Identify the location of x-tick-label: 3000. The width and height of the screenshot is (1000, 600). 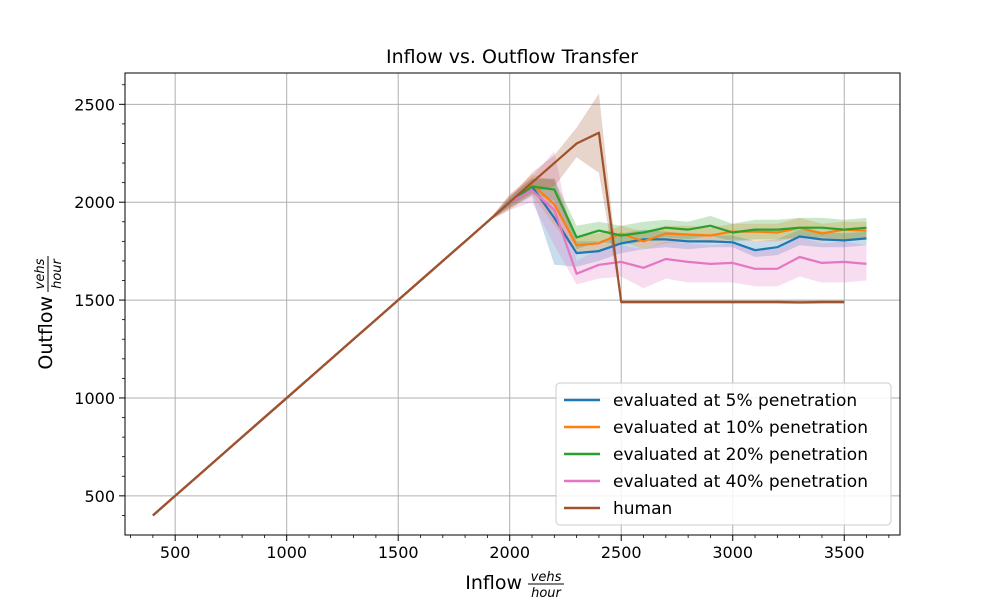
(732, 552).